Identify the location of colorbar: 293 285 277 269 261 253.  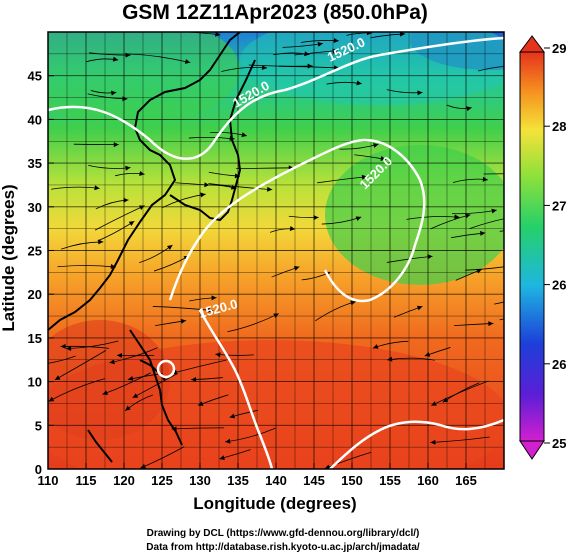
(542, 247).